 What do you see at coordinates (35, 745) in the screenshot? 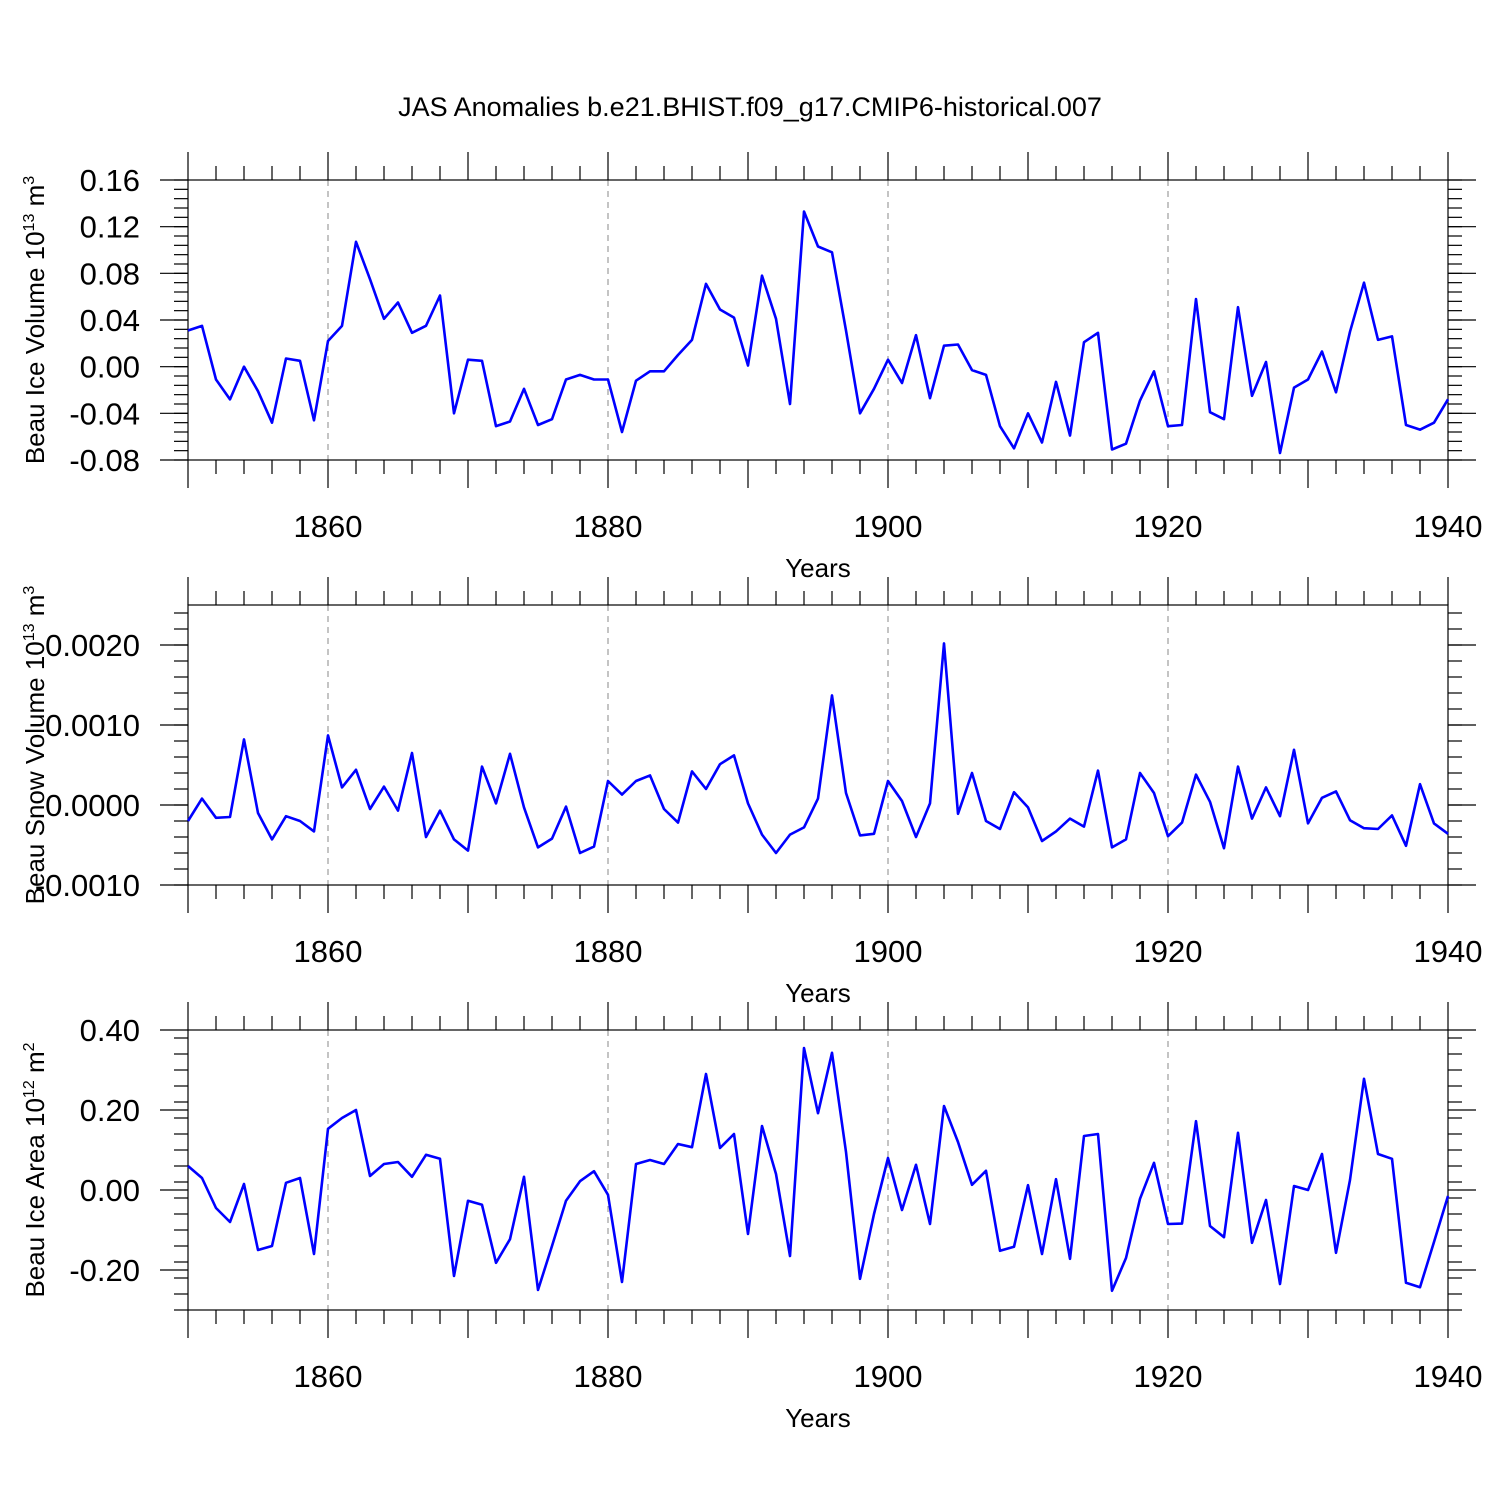
I see `y-axis-title: Beau Snow Volume 1013 m3` at bounding box center [35, 745].